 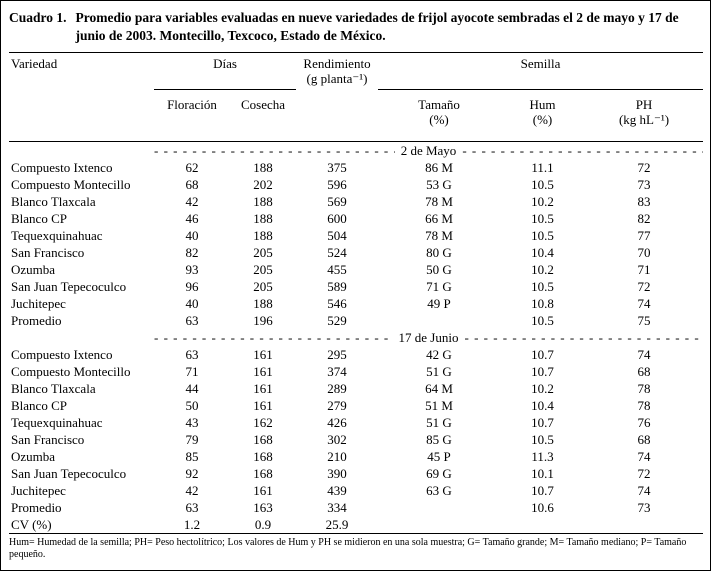 What do you see at coordinates (356, 405) in the screenshot?
I see `table-row: Blanco CP 50 161 279 51 M 10.4 78` at bounding box center [356, 405].